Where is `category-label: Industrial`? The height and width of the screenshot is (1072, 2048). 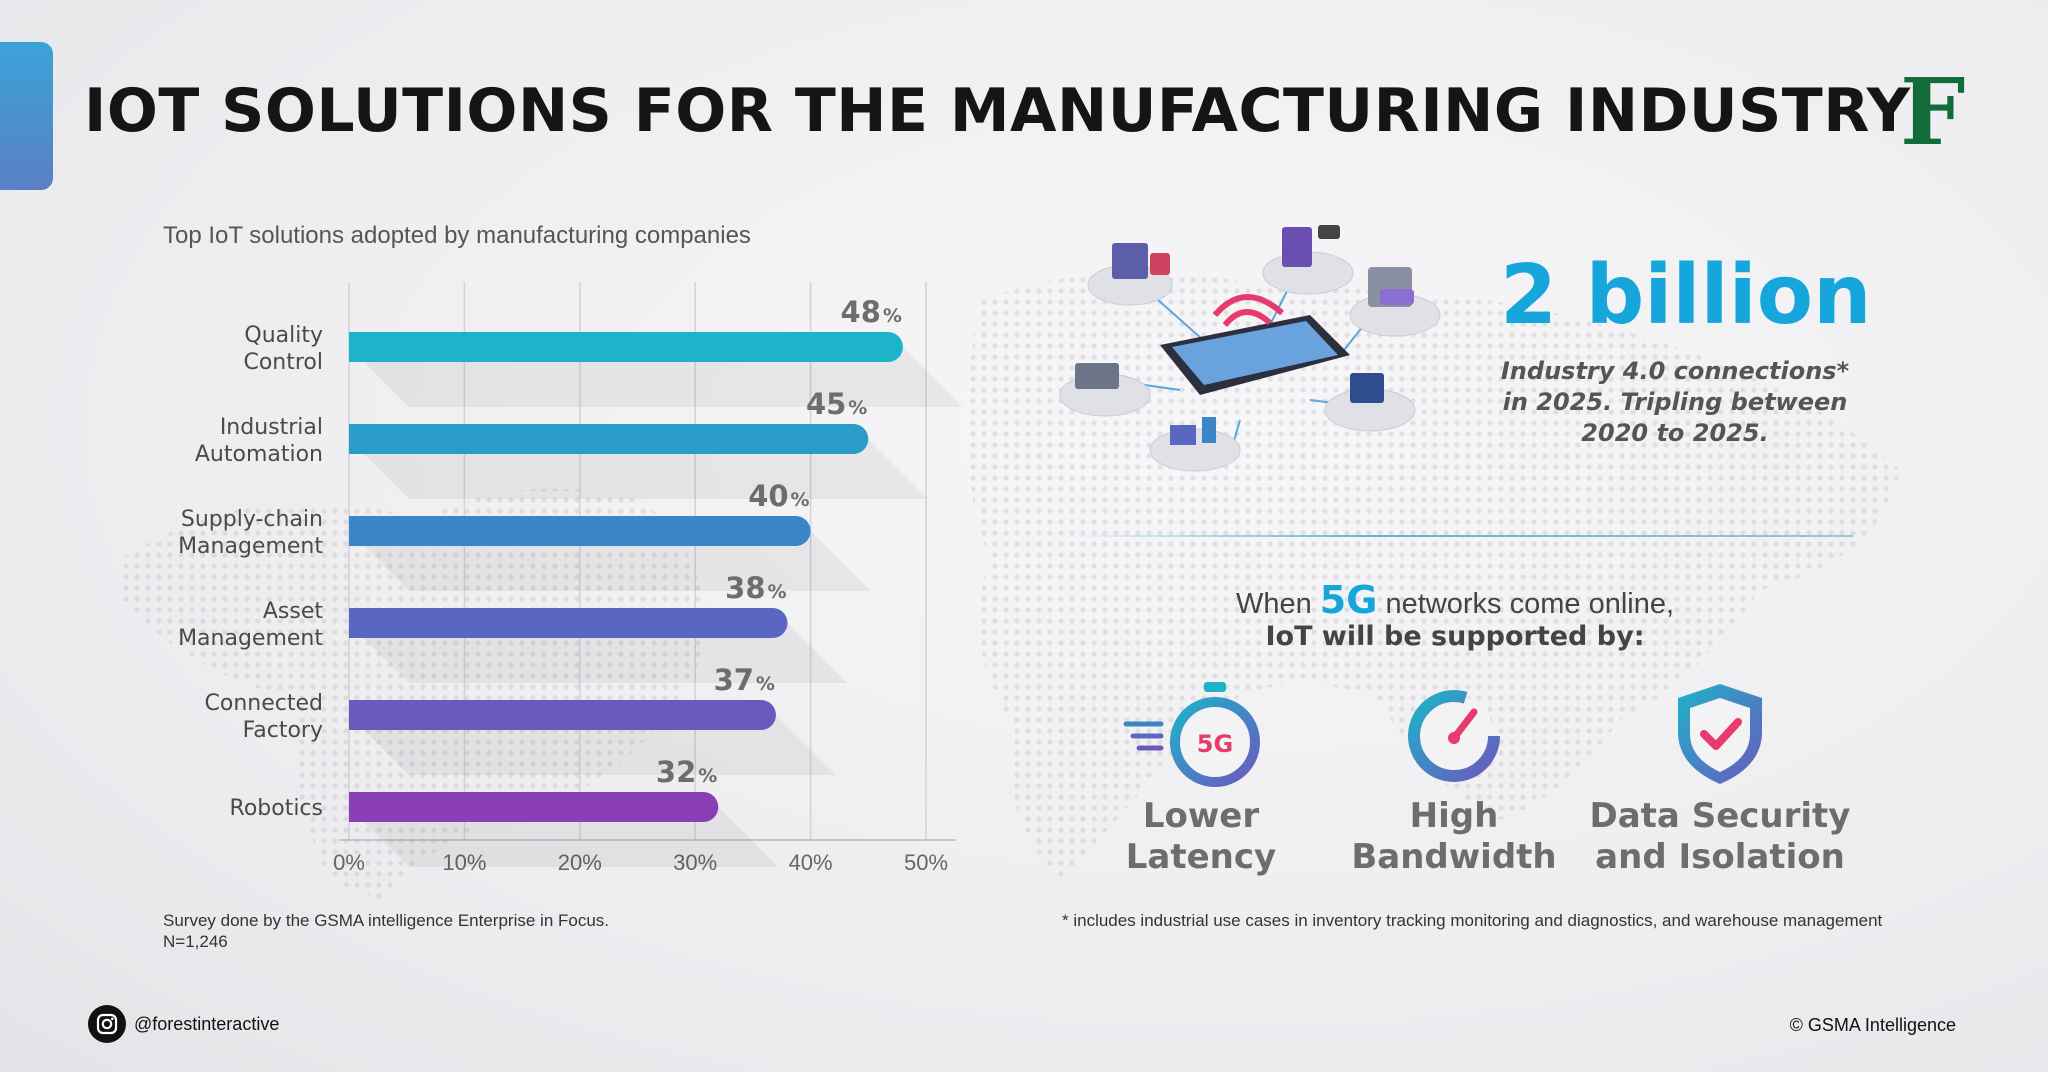
category-label: Industrial is located at coordinates (271, 427).